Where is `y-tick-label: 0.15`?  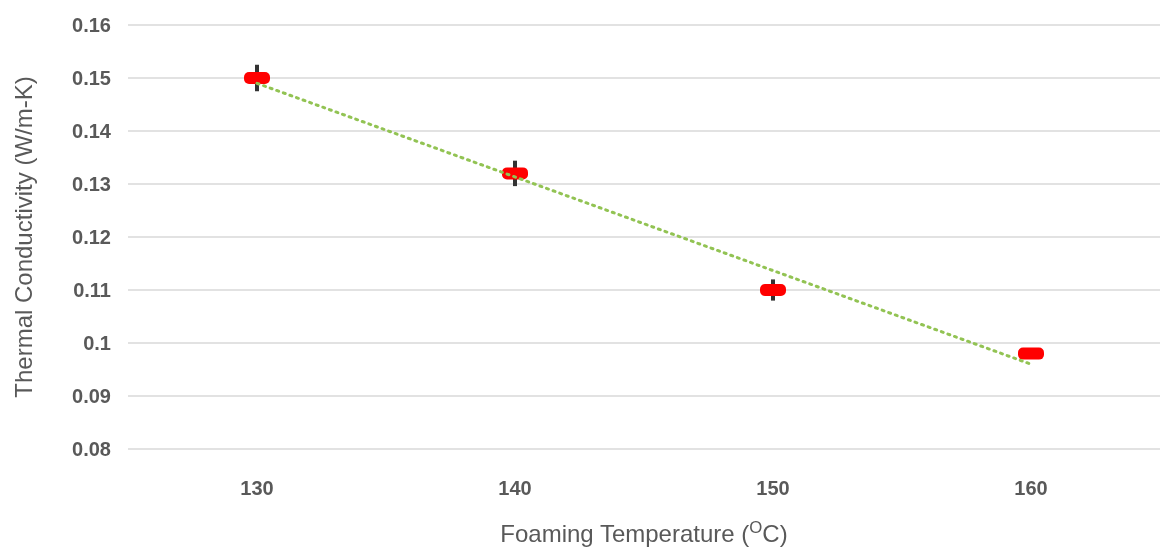
y-tick-label: 0.15 is located at coordinates (91, 78).